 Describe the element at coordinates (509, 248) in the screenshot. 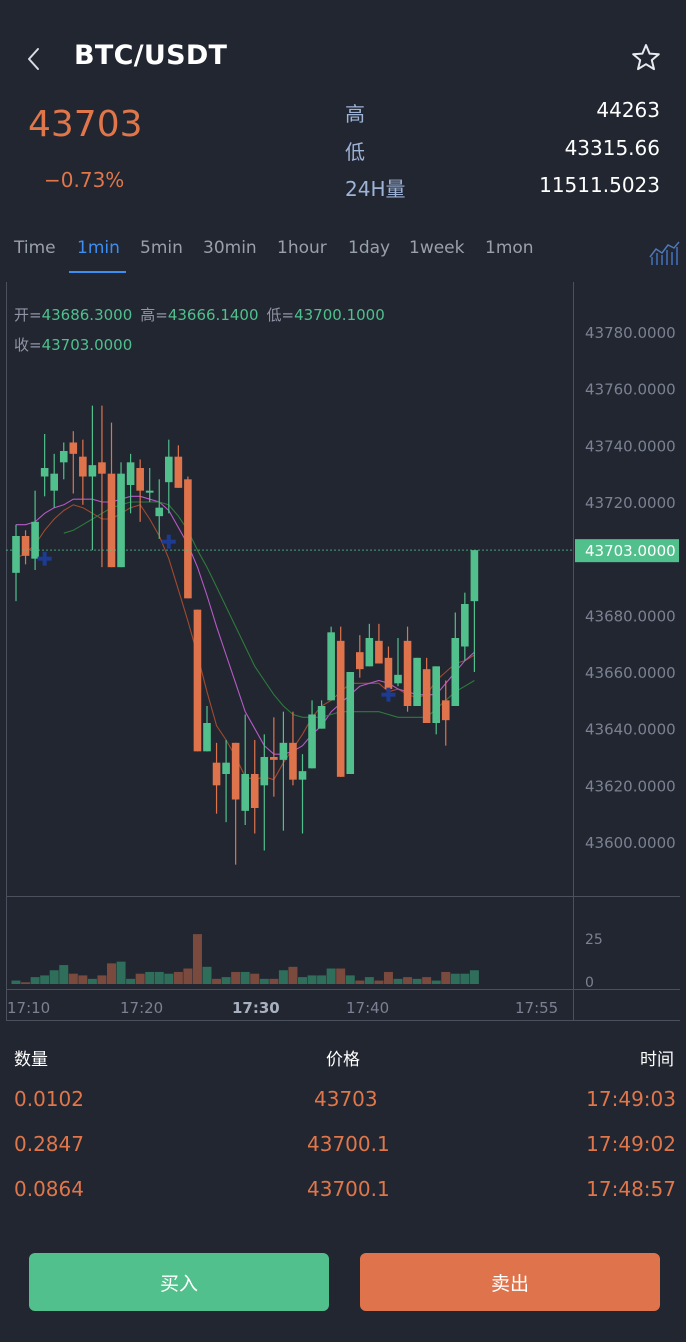

I see `tab-1mon: 1mon` at that location.